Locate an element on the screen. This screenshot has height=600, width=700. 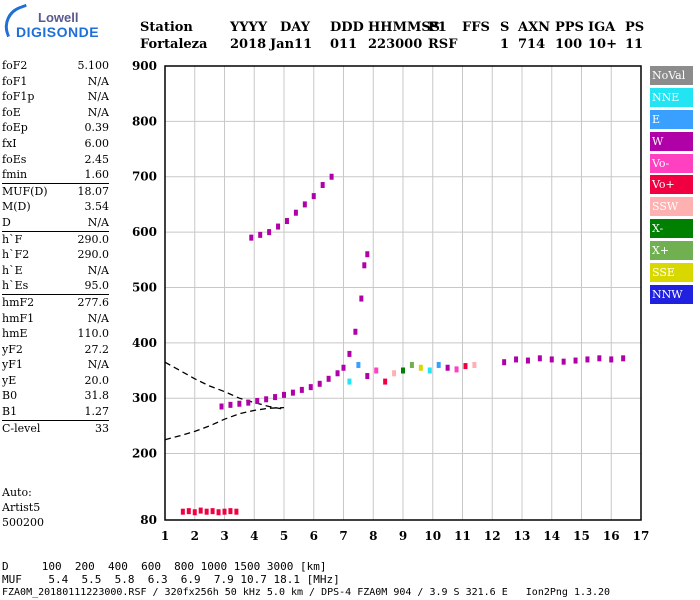
param-value: 6.00 is located at coordinates (97, 143).